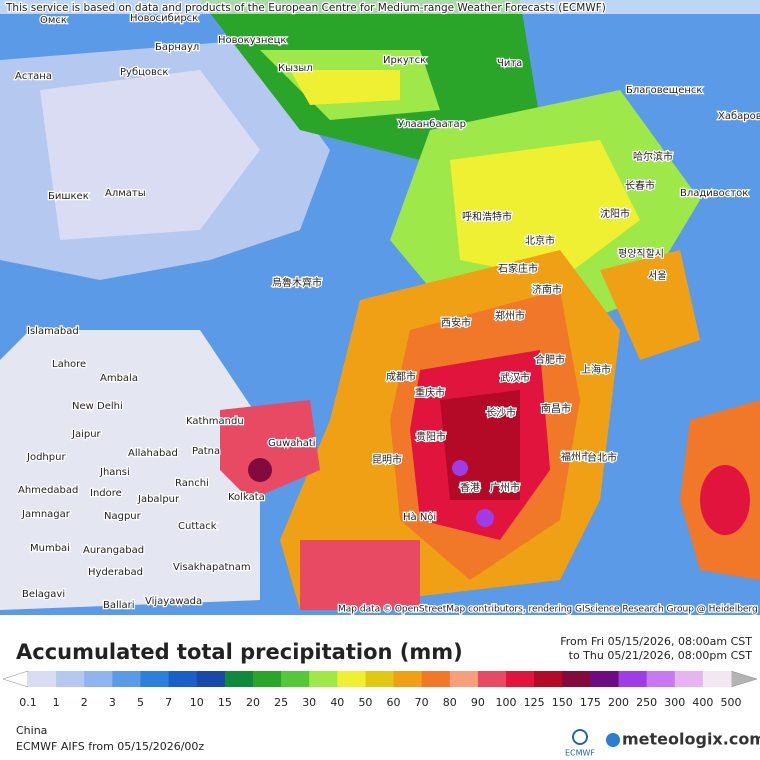  What do you see at coordinates (450, 702) in the screenshot?
I see `colorbar-label: 80` at bounding box center [450, 702].